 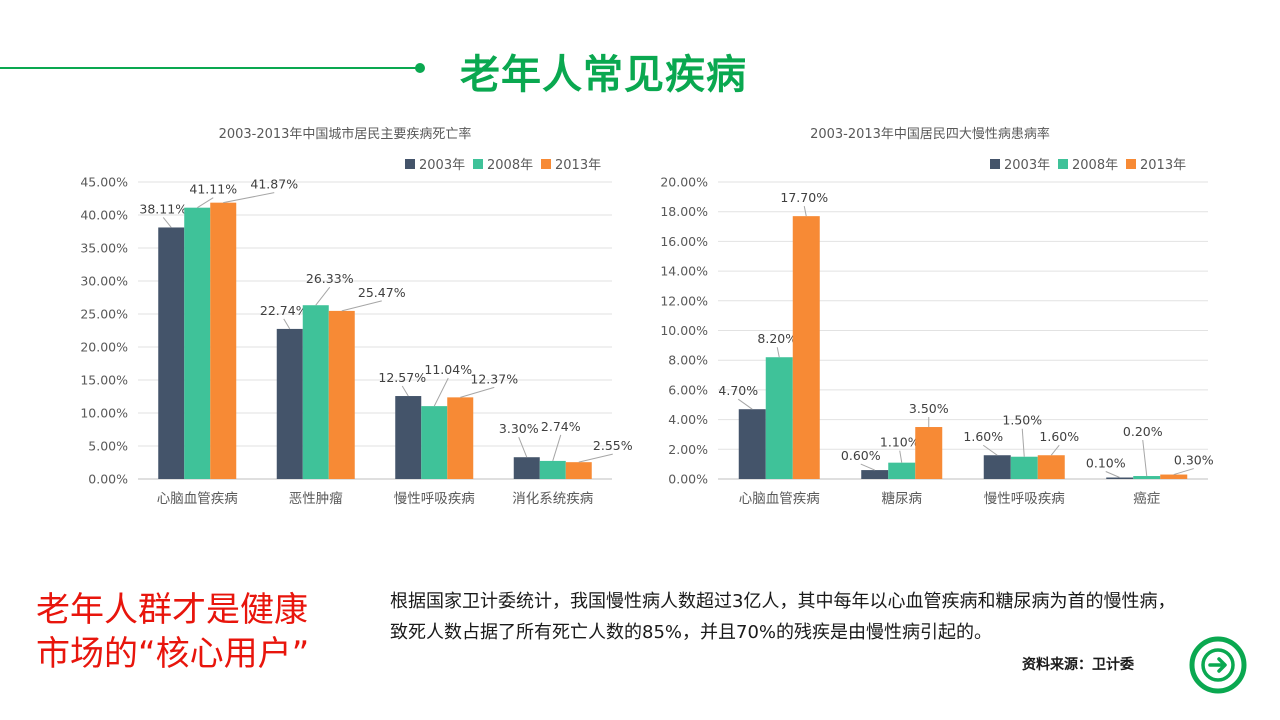 I want to click on page-title: 老年人常见疾病, so click(x=603, y=75).